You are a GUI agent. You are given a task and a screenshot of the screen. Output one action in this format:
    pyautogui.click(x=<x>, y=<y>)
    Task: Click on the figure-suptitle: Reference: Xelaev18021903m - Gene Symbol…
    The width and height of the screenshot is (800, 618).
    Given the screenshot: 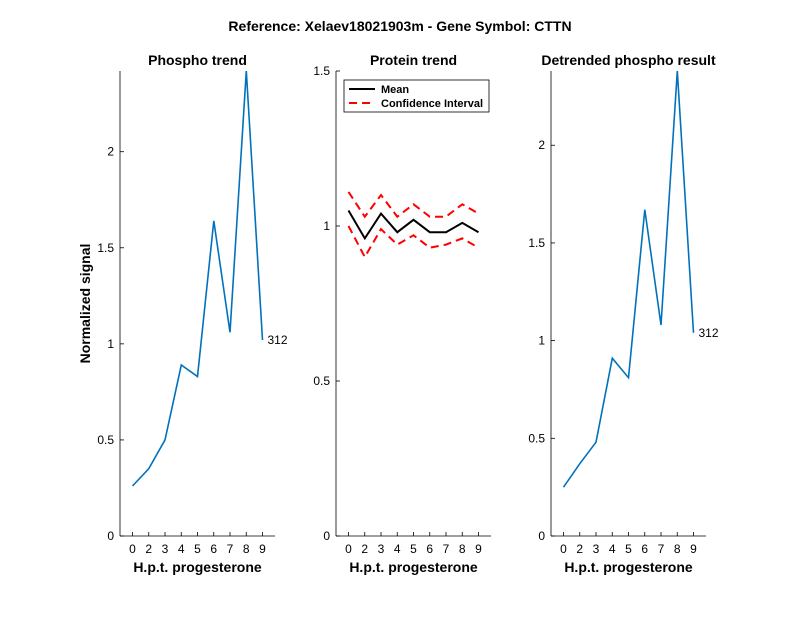 What is the action you would take?
    pyautogui.click(x=399, y=26)
    